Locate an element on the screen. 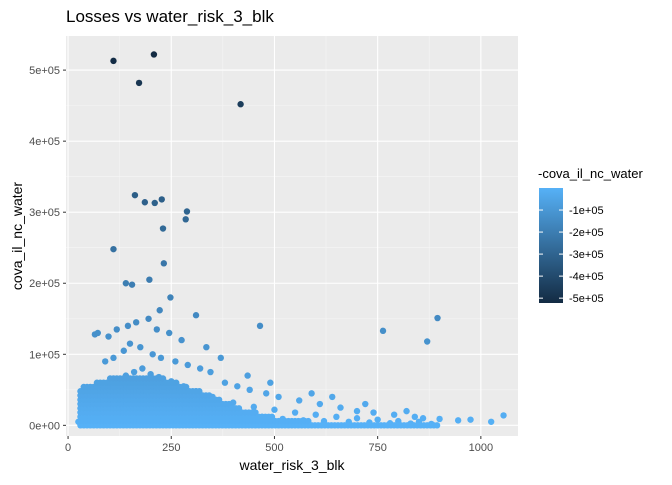  y-tick-label: 4e+05 is located at coordinates (44, 142).